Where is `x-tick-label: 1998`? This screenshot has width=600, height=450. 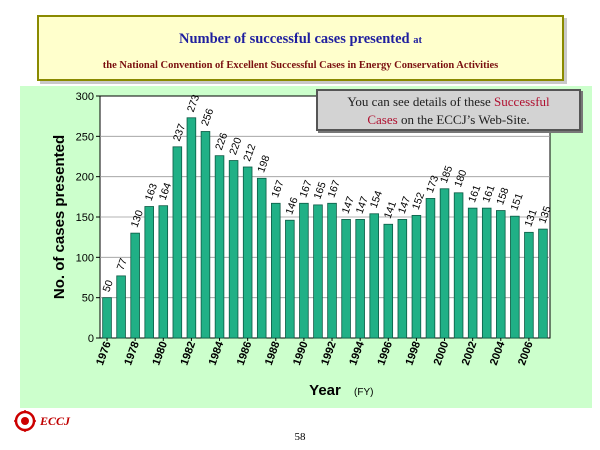 x-tick-label: 1998 is located at coordinates (414, 353).